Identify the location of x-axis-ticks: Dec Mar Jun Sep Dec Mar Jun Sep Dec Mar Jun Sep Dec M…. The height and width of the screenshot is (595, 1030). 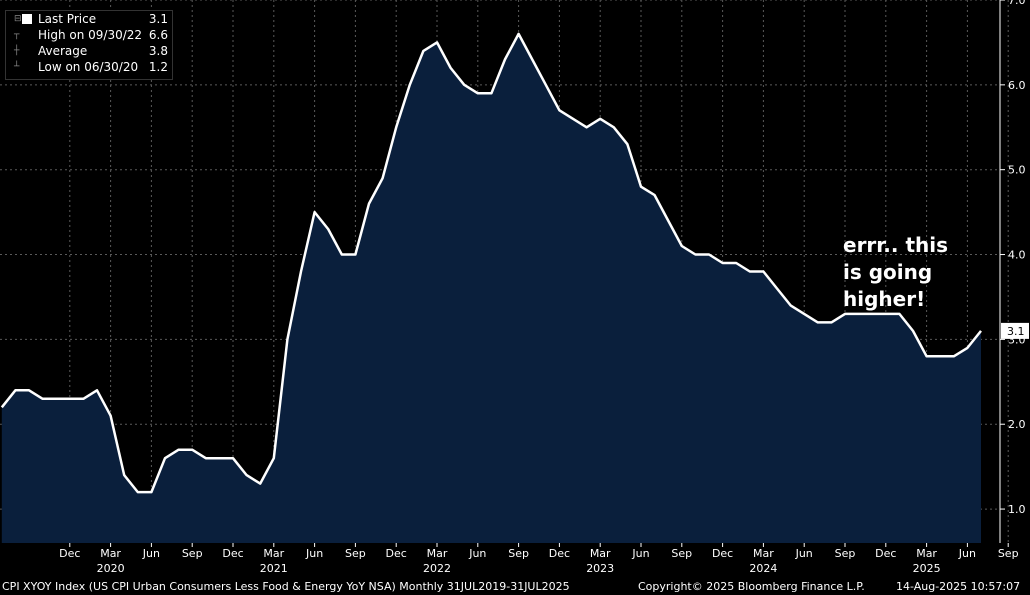
(539, 559).